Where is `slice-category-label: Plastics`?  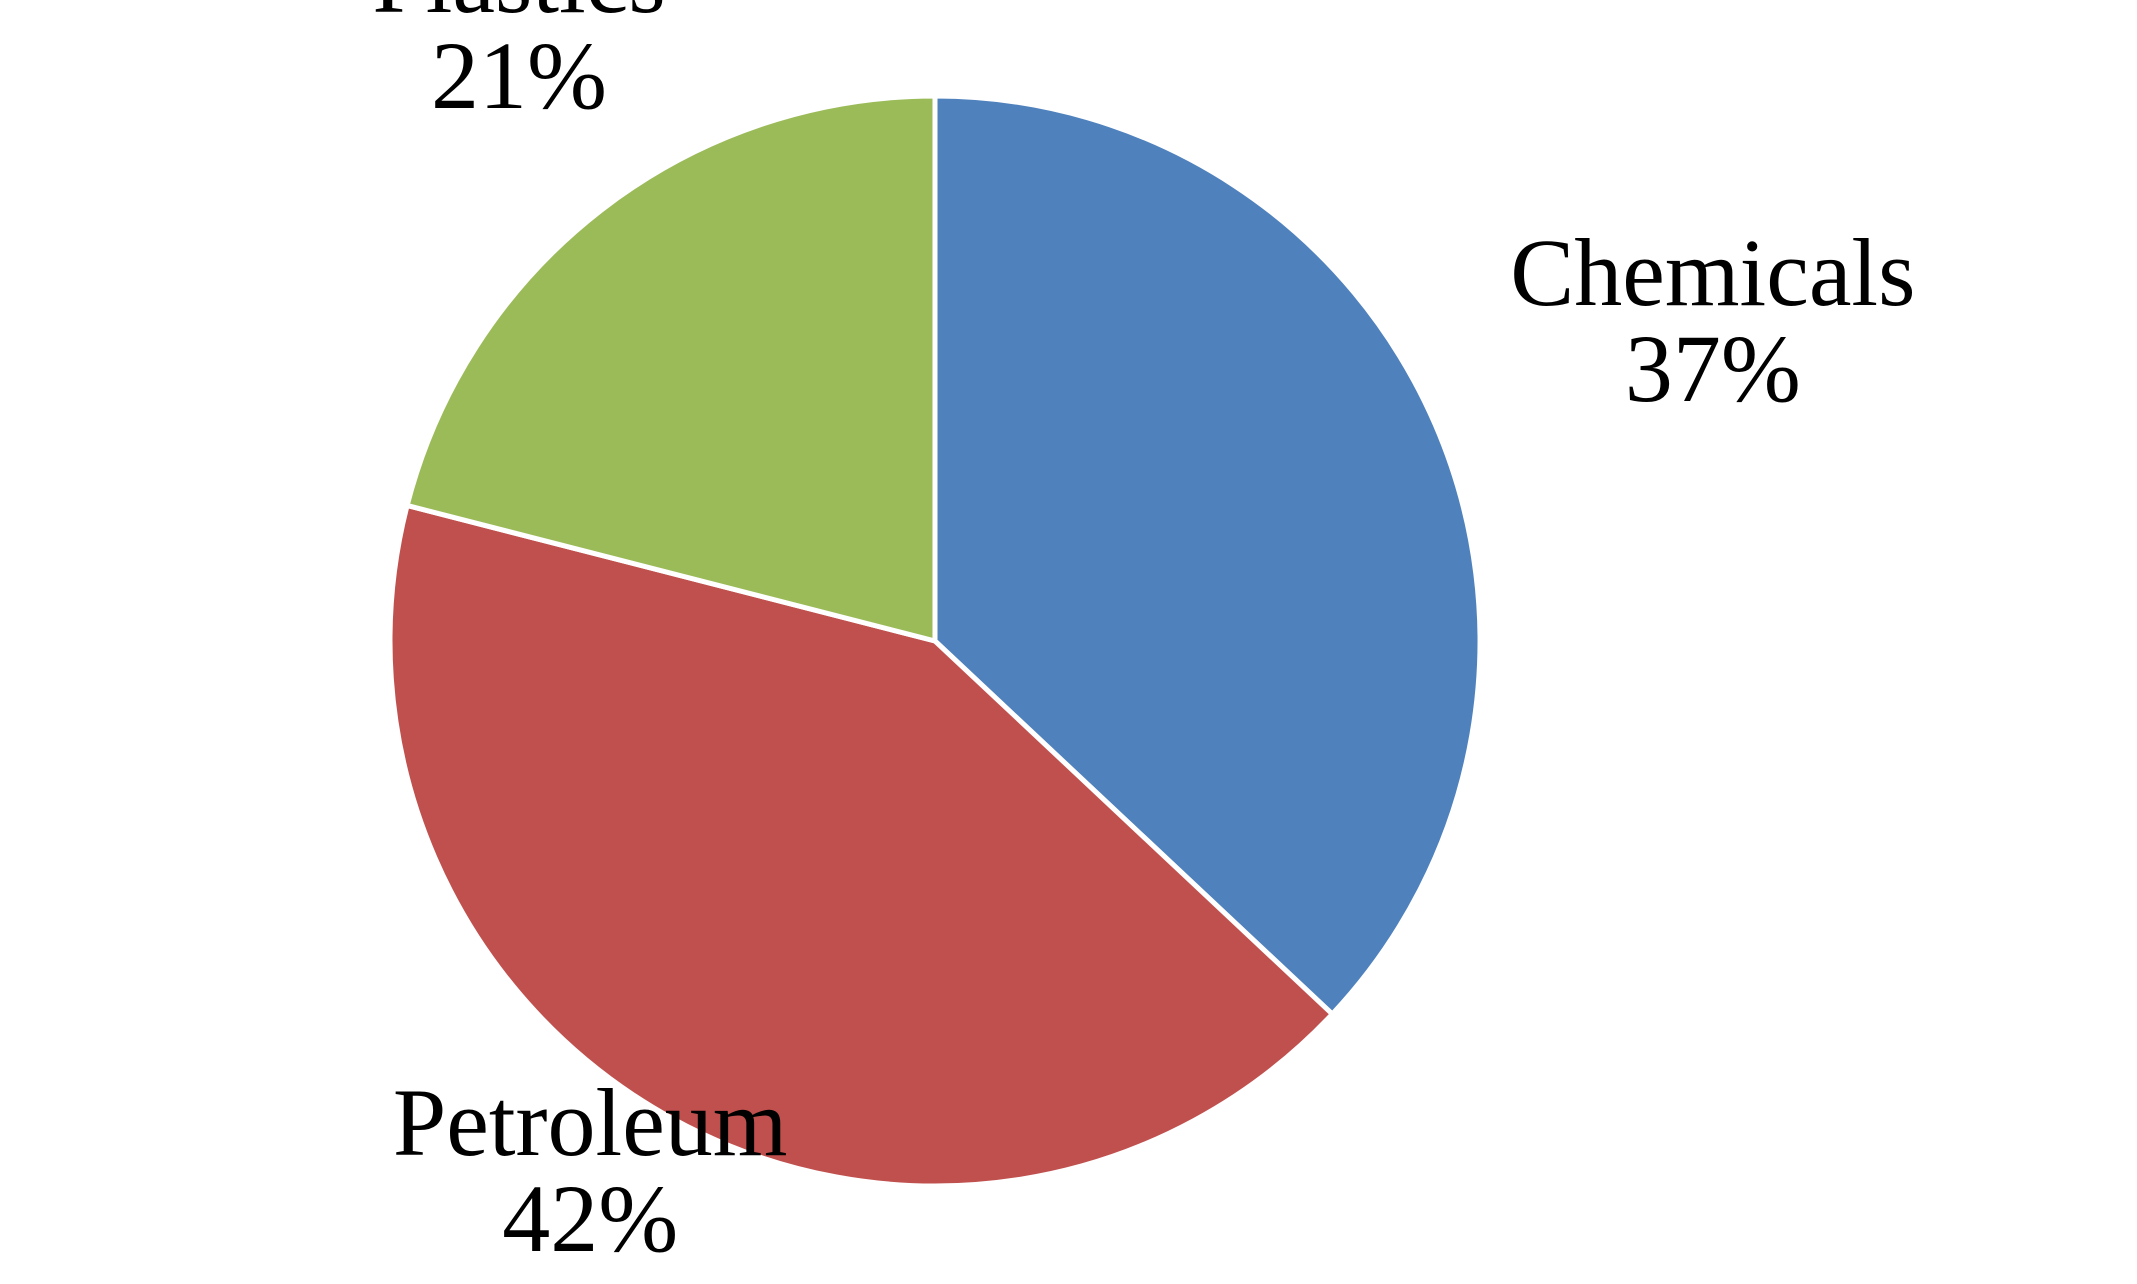
slice-category-label: Plastics is located at coordinates (518, 16).